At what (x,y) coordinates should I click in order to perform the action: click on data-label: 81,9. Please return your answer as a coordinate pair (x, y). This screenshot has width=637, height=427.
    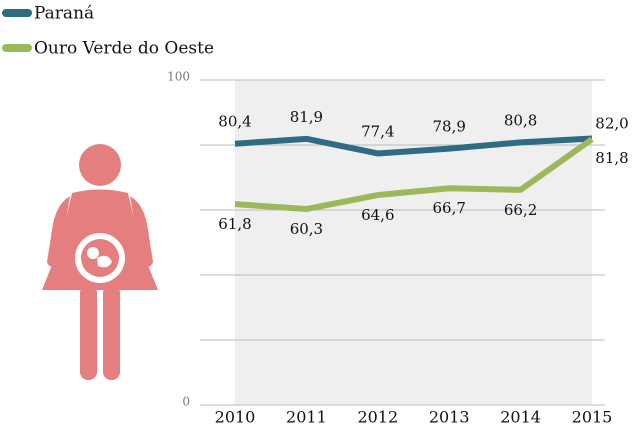
    Looking at the image, I should click on (306, 117).